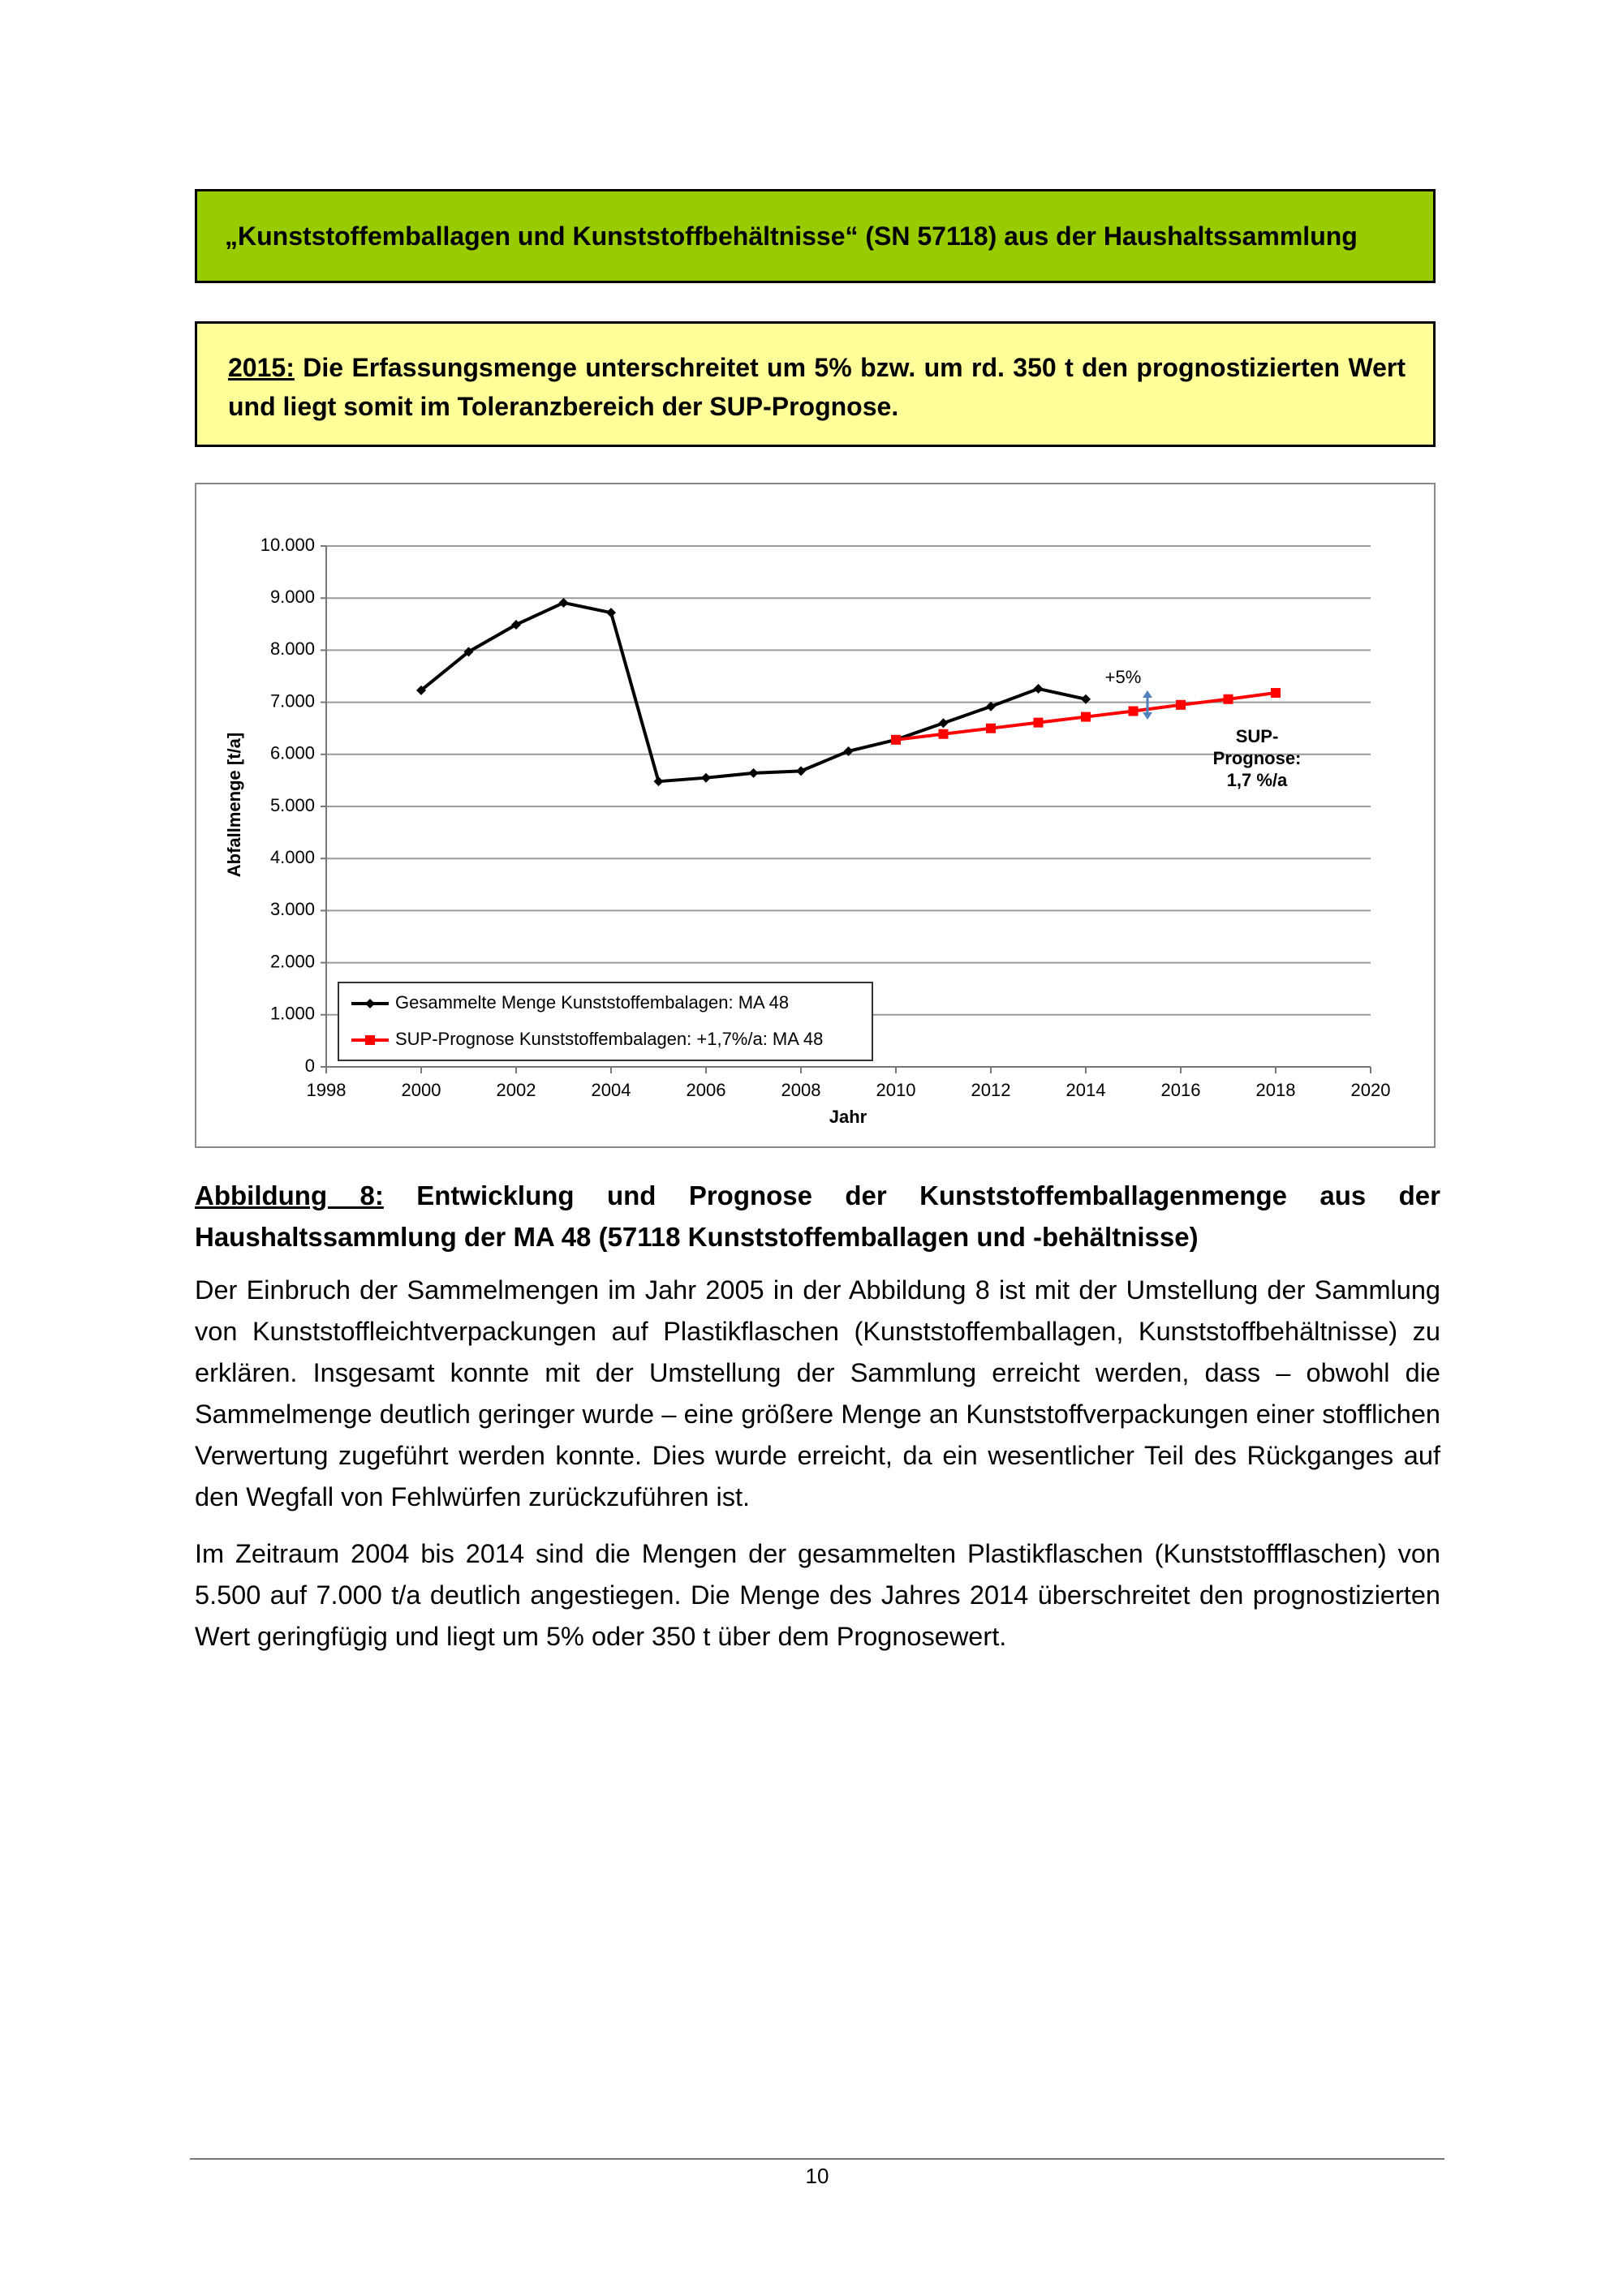 This screenshot has width=1623, height=2296. I want to click on annotation: +5%, so click(1123, 677).